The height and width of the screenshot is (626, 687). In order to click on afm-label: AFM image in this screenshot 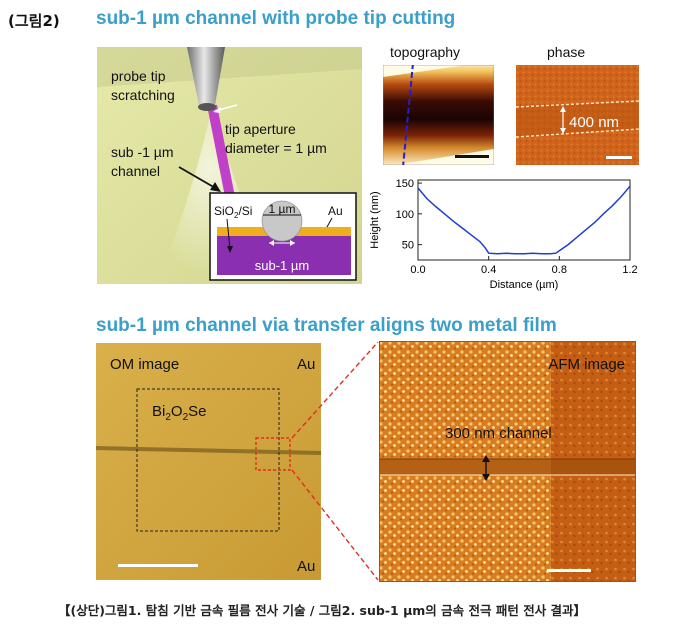, I will do `click(586, 364)`.